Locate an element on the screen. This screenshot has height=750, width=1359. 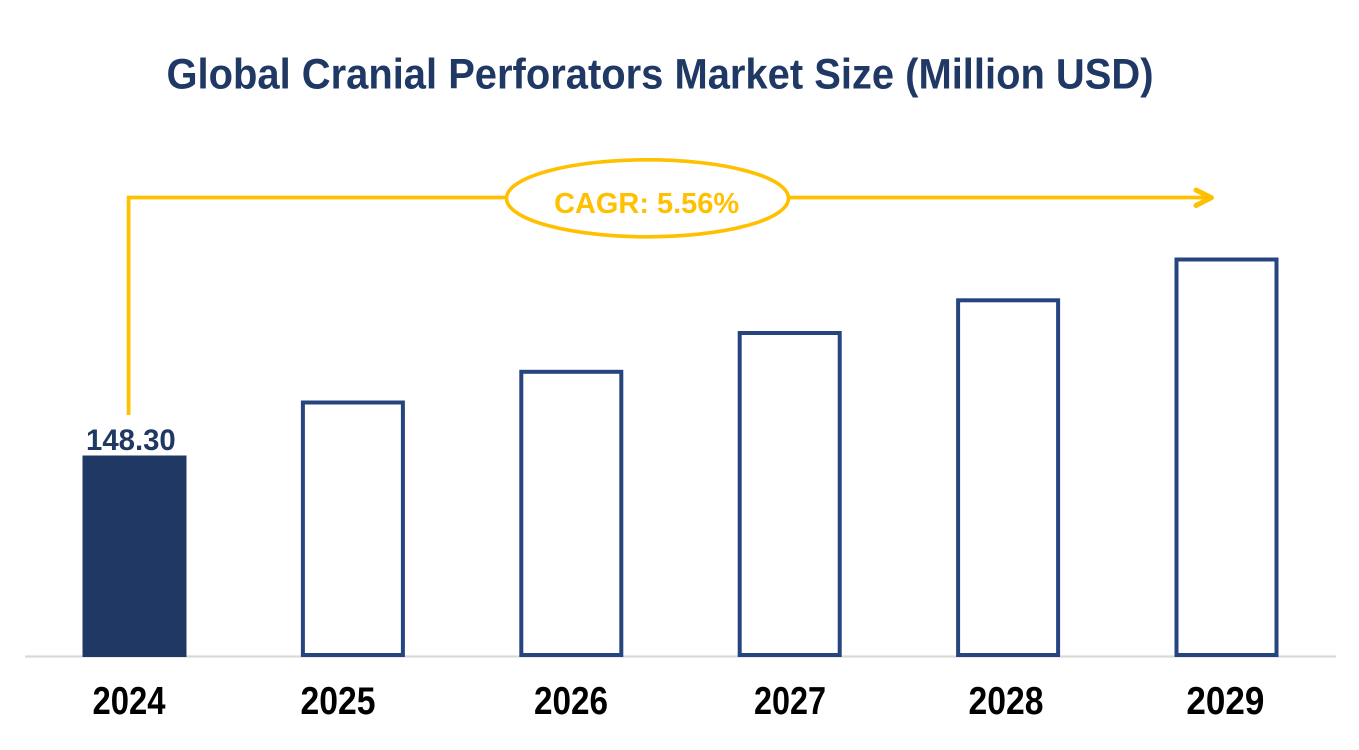
svg-text: 2026 is located at coordinates (571, 701).